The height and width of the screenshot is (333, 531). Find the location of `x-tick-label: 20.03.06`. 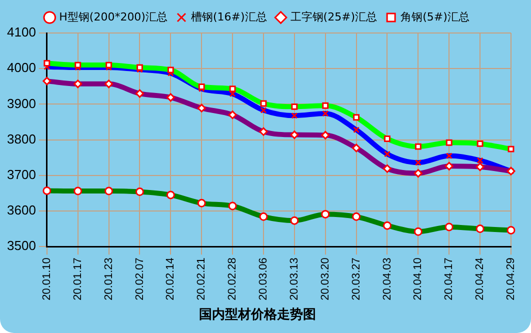

x-tick-label: 20.03.06 is located at coordinates (264, 279).